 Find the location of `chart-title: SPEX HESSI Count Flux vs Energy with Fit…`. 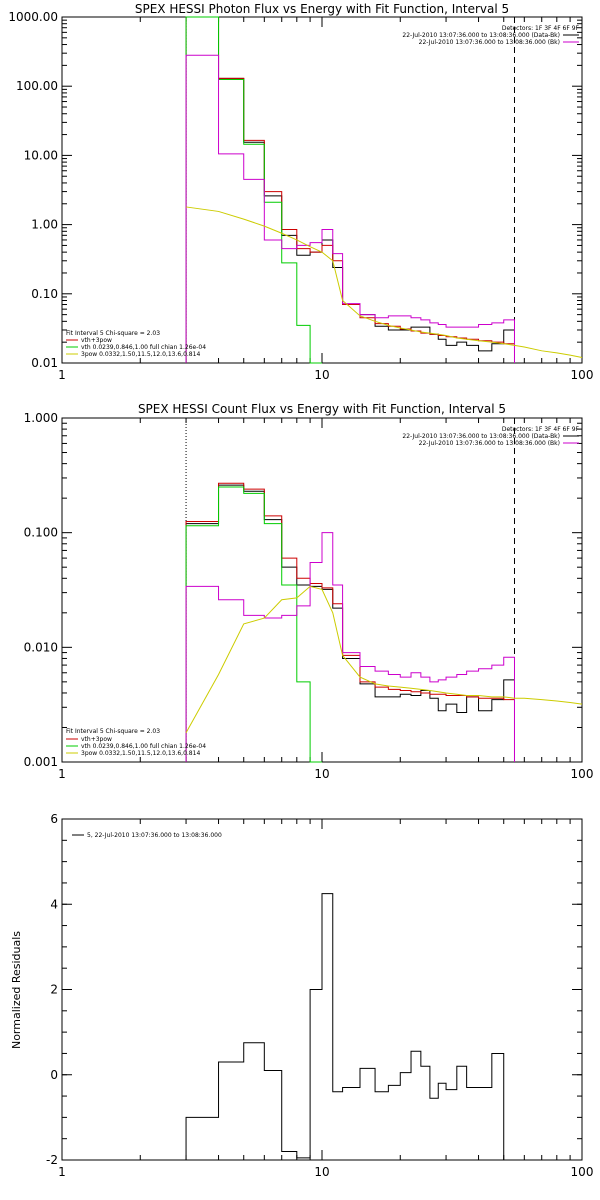

chart-title: SPEX HESSI Count Flux vs Energy with Fit… is located at coordinates (322, 409).